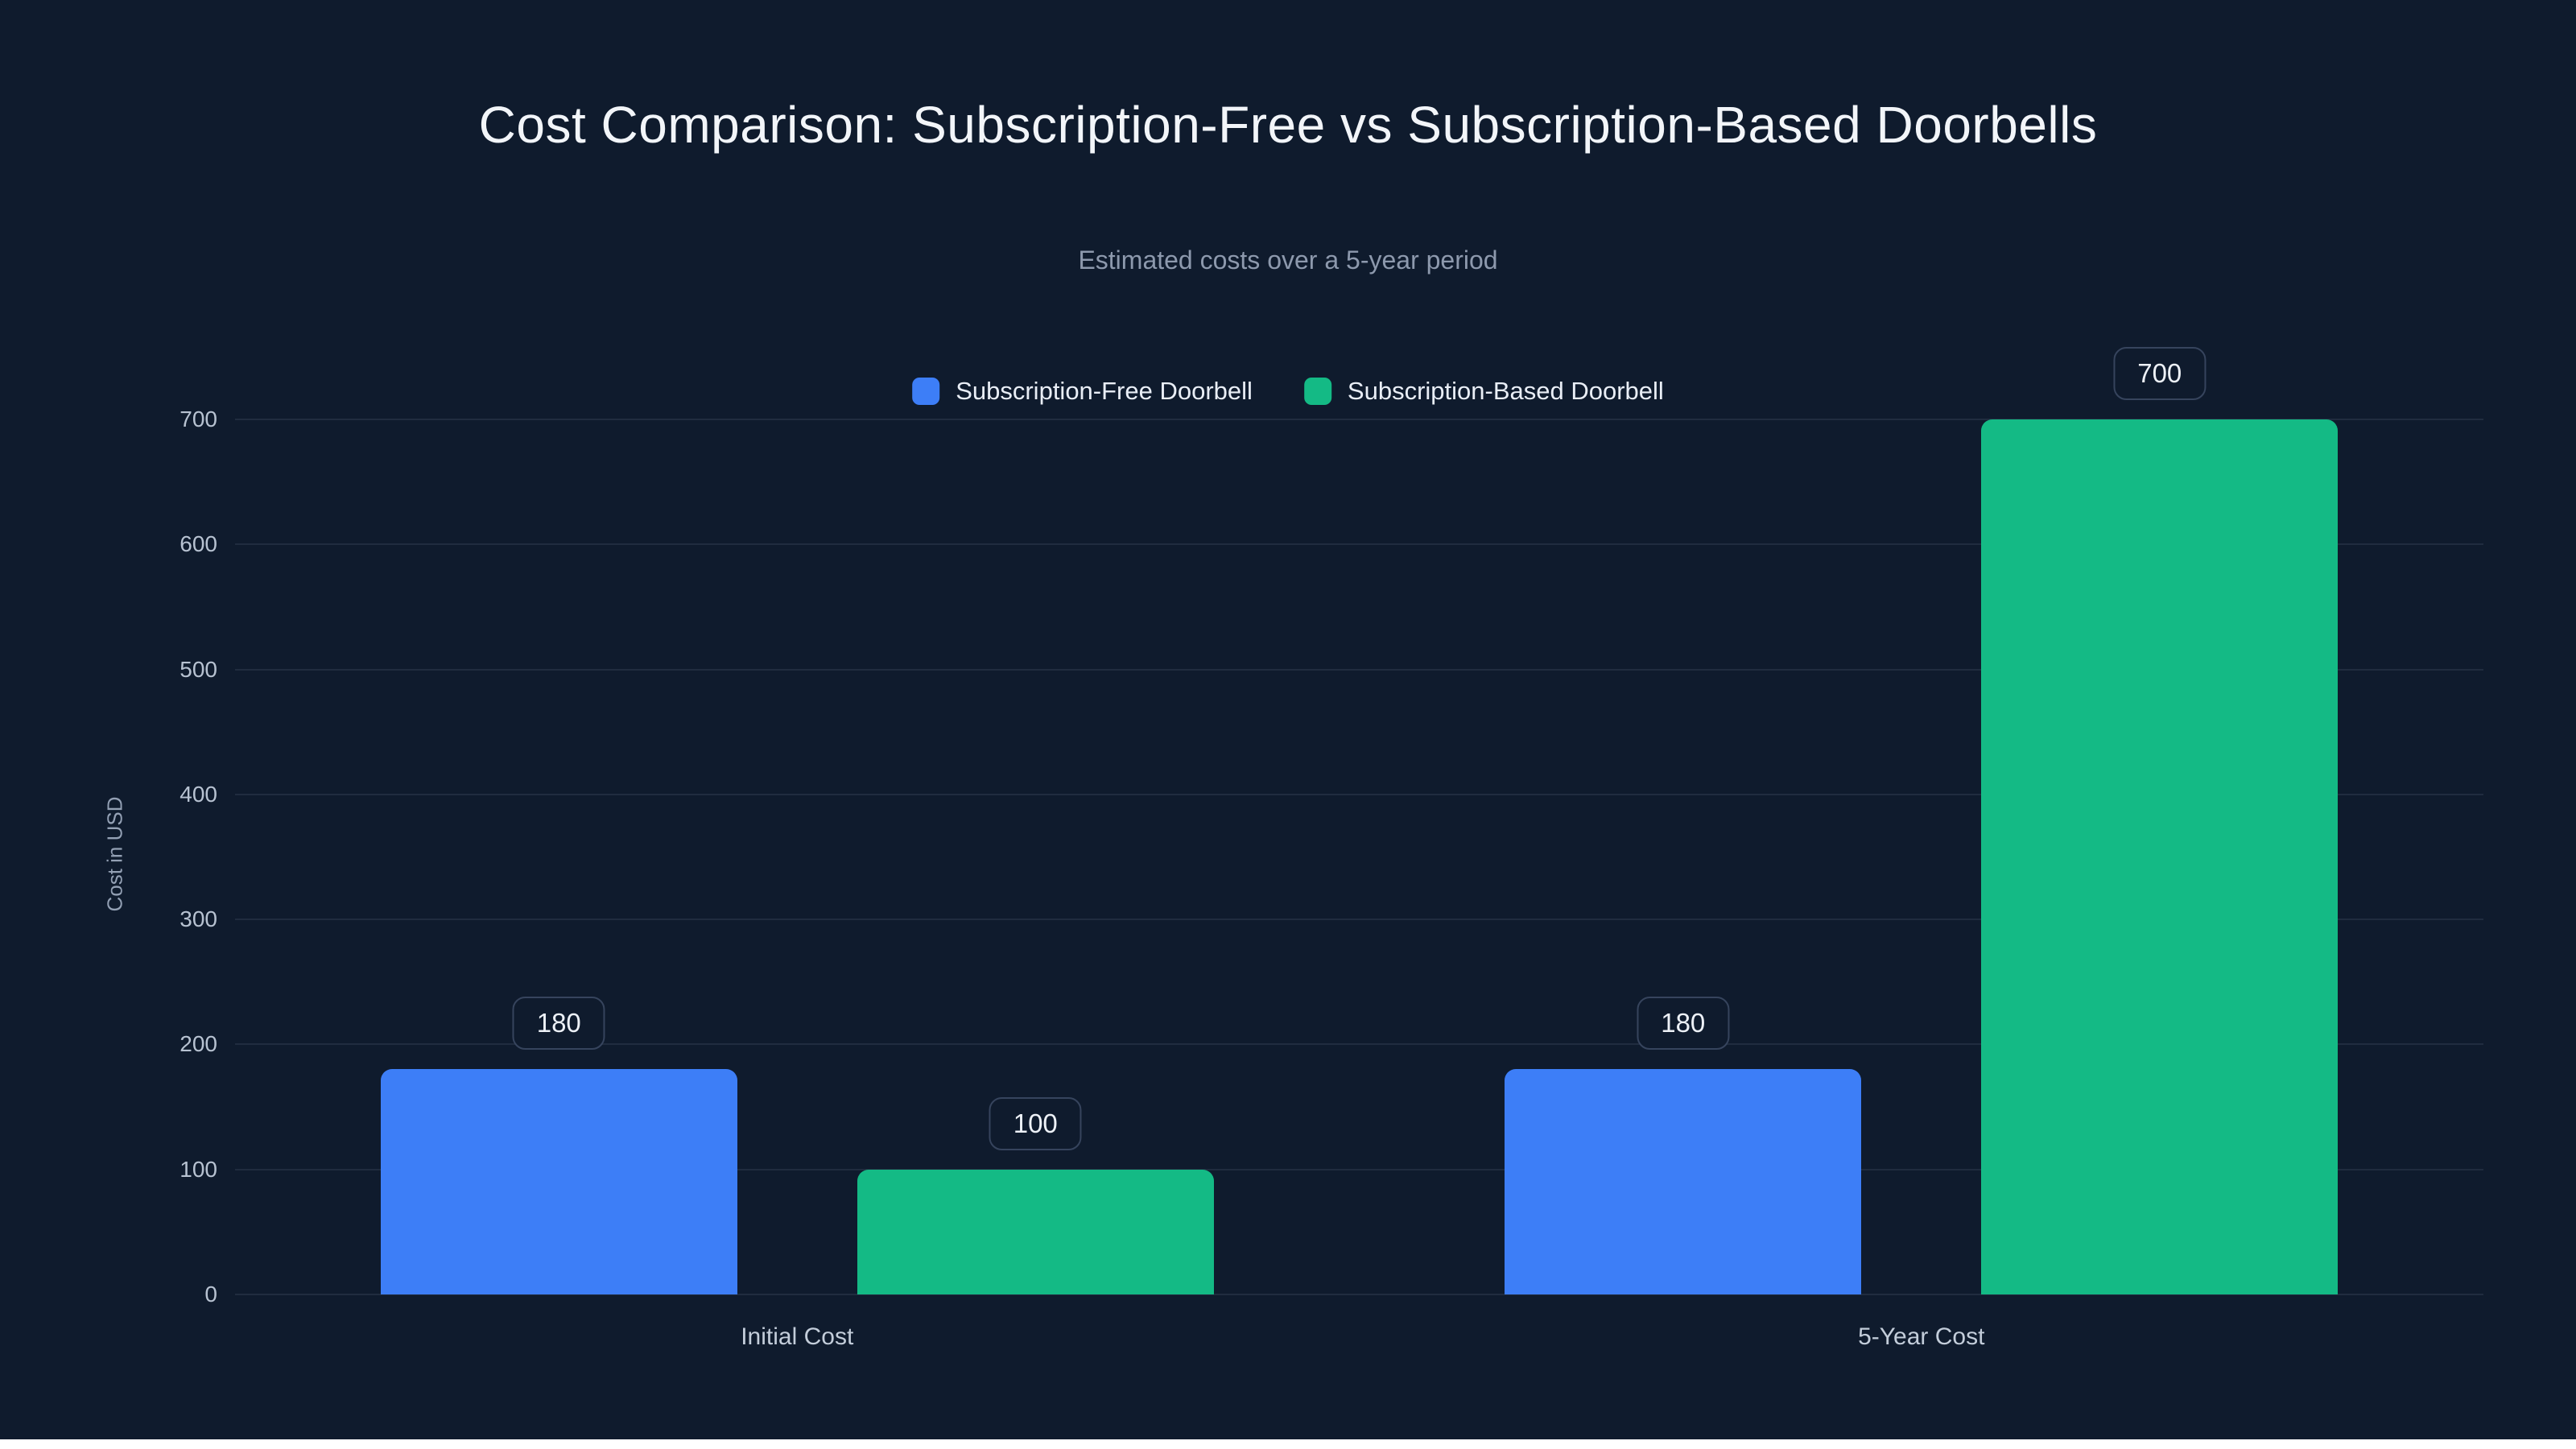  I want to click on y-tick-label: 300, so click(198, 919).